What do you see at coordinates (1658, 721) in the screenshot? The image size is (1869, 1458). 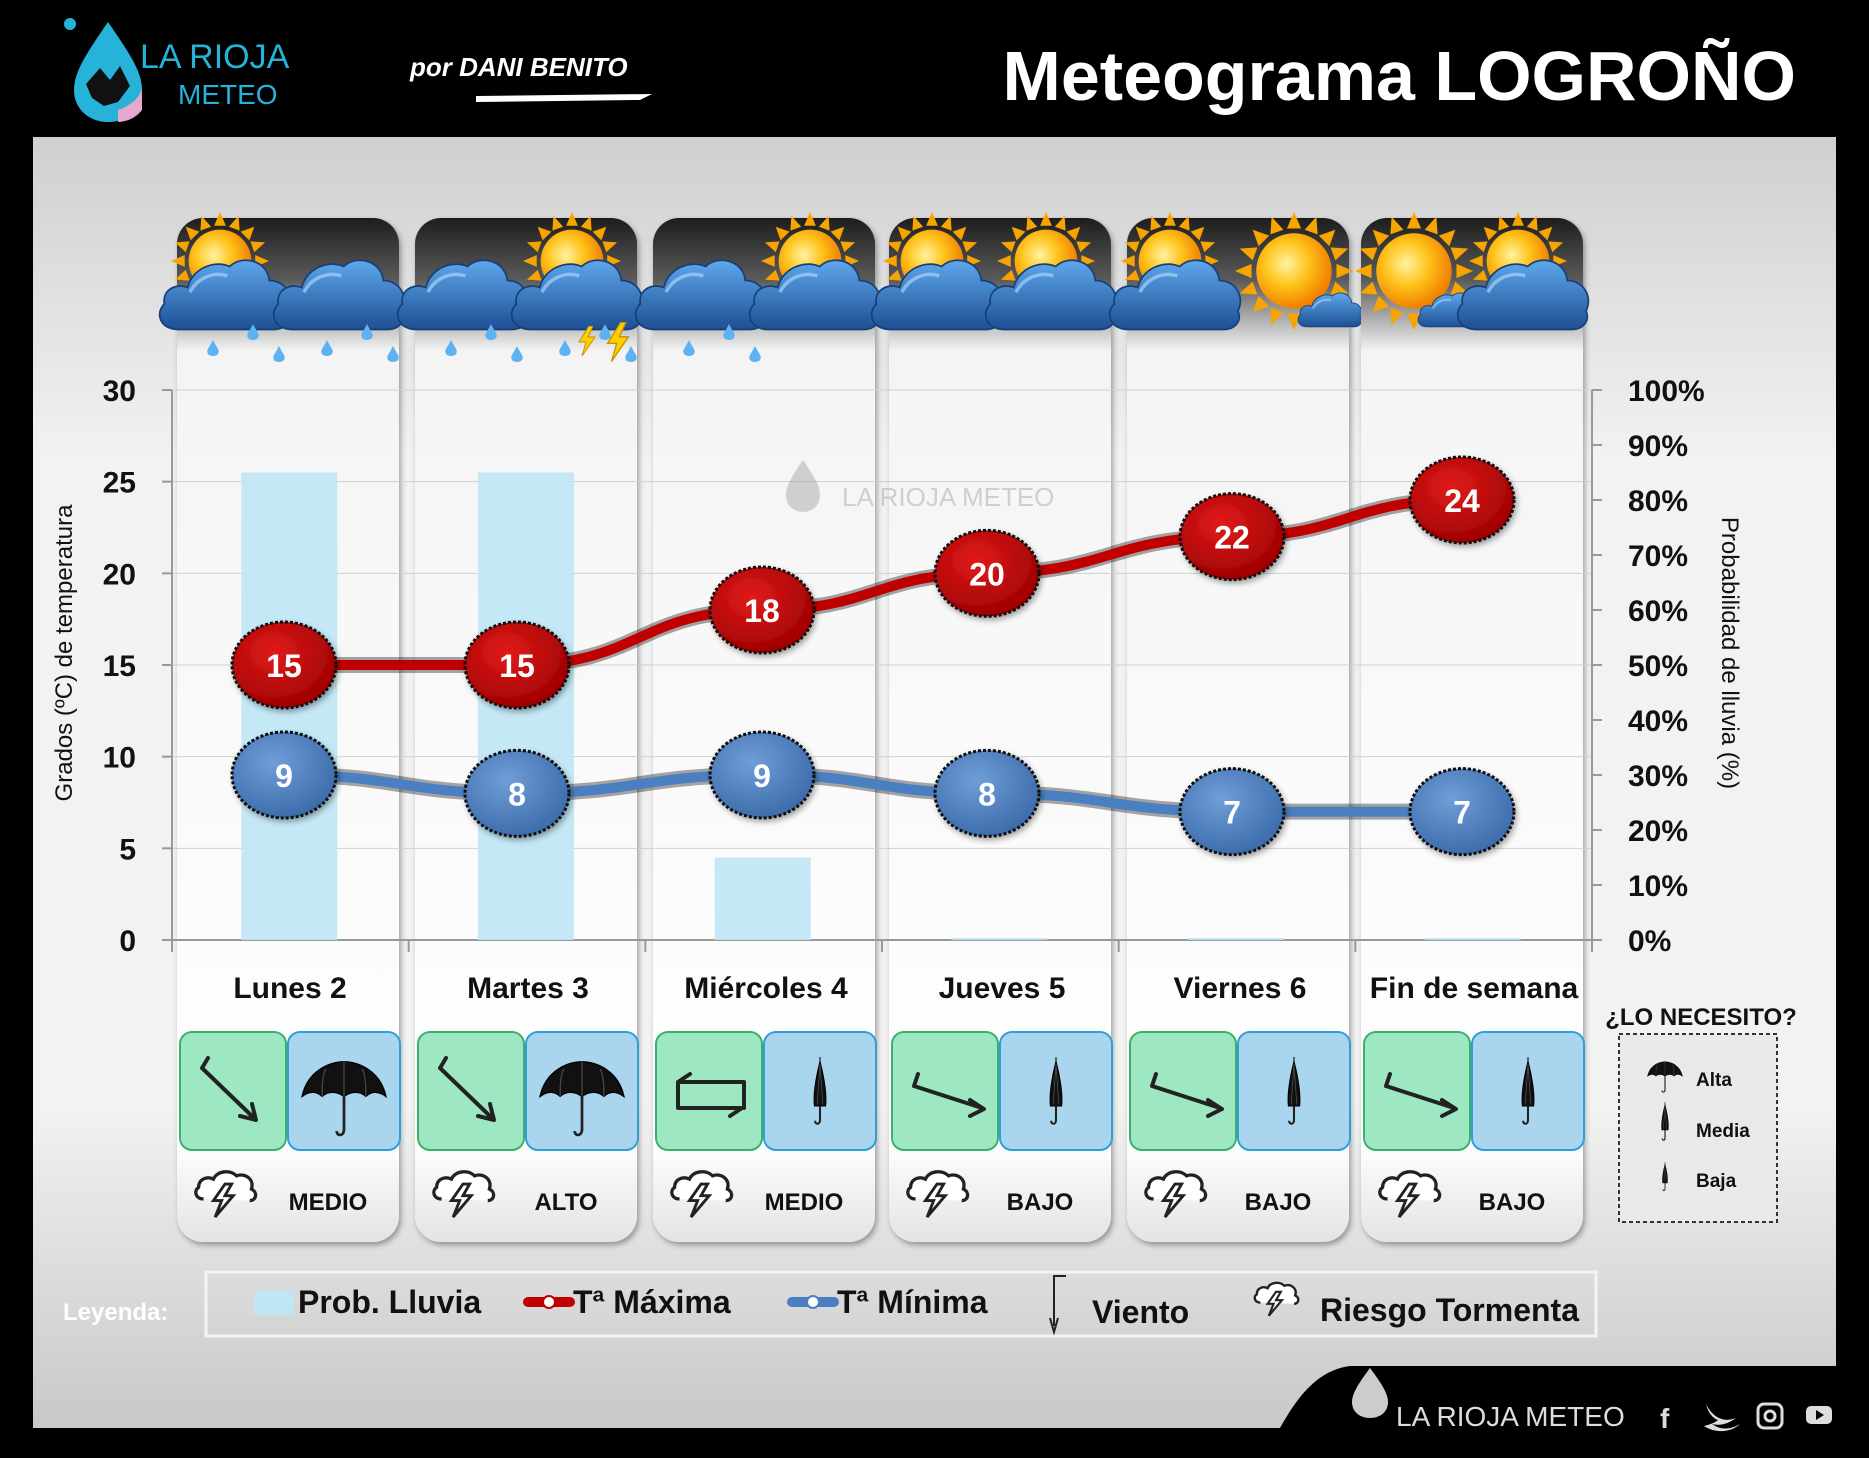 I see `y2-tick-label: 40%` at bounding box center [1658, 721].